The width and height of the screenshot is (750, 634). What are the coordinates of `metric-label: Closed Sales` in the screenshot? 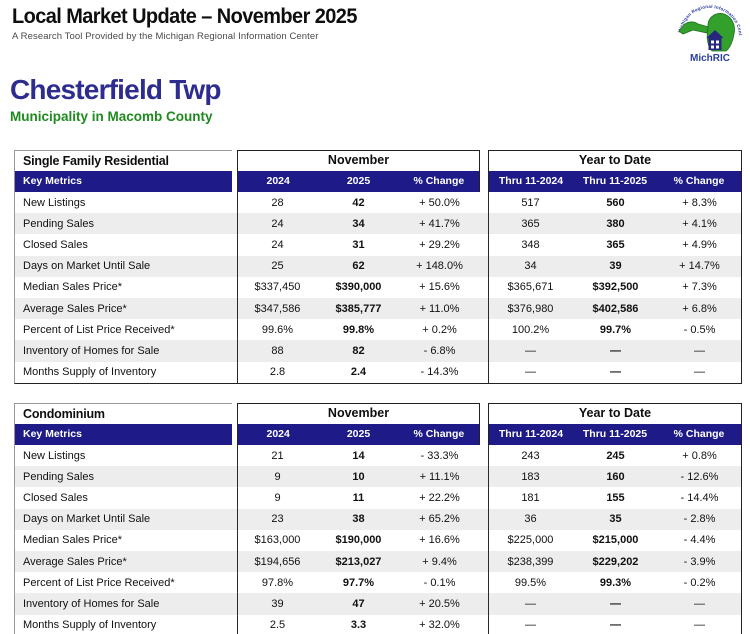 It's located at (55, 497).